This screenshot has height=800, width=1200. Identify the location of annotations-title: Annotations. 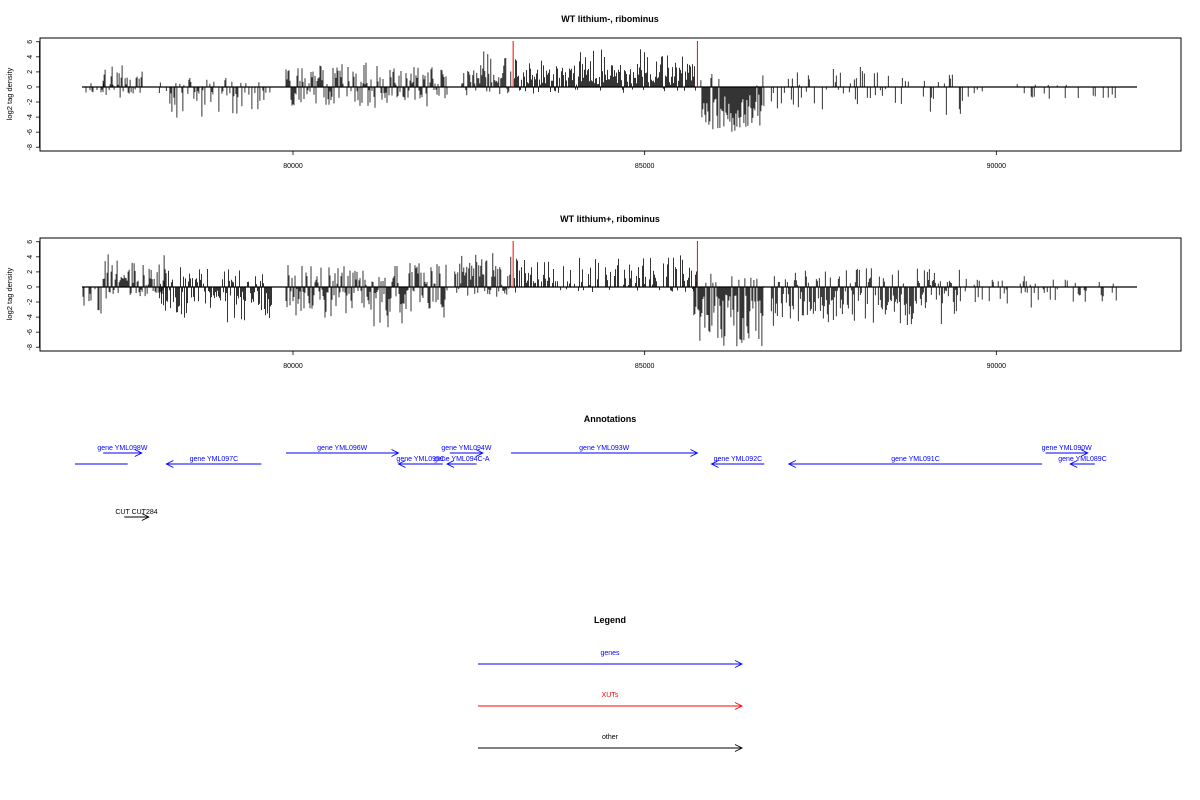
(610, 419).